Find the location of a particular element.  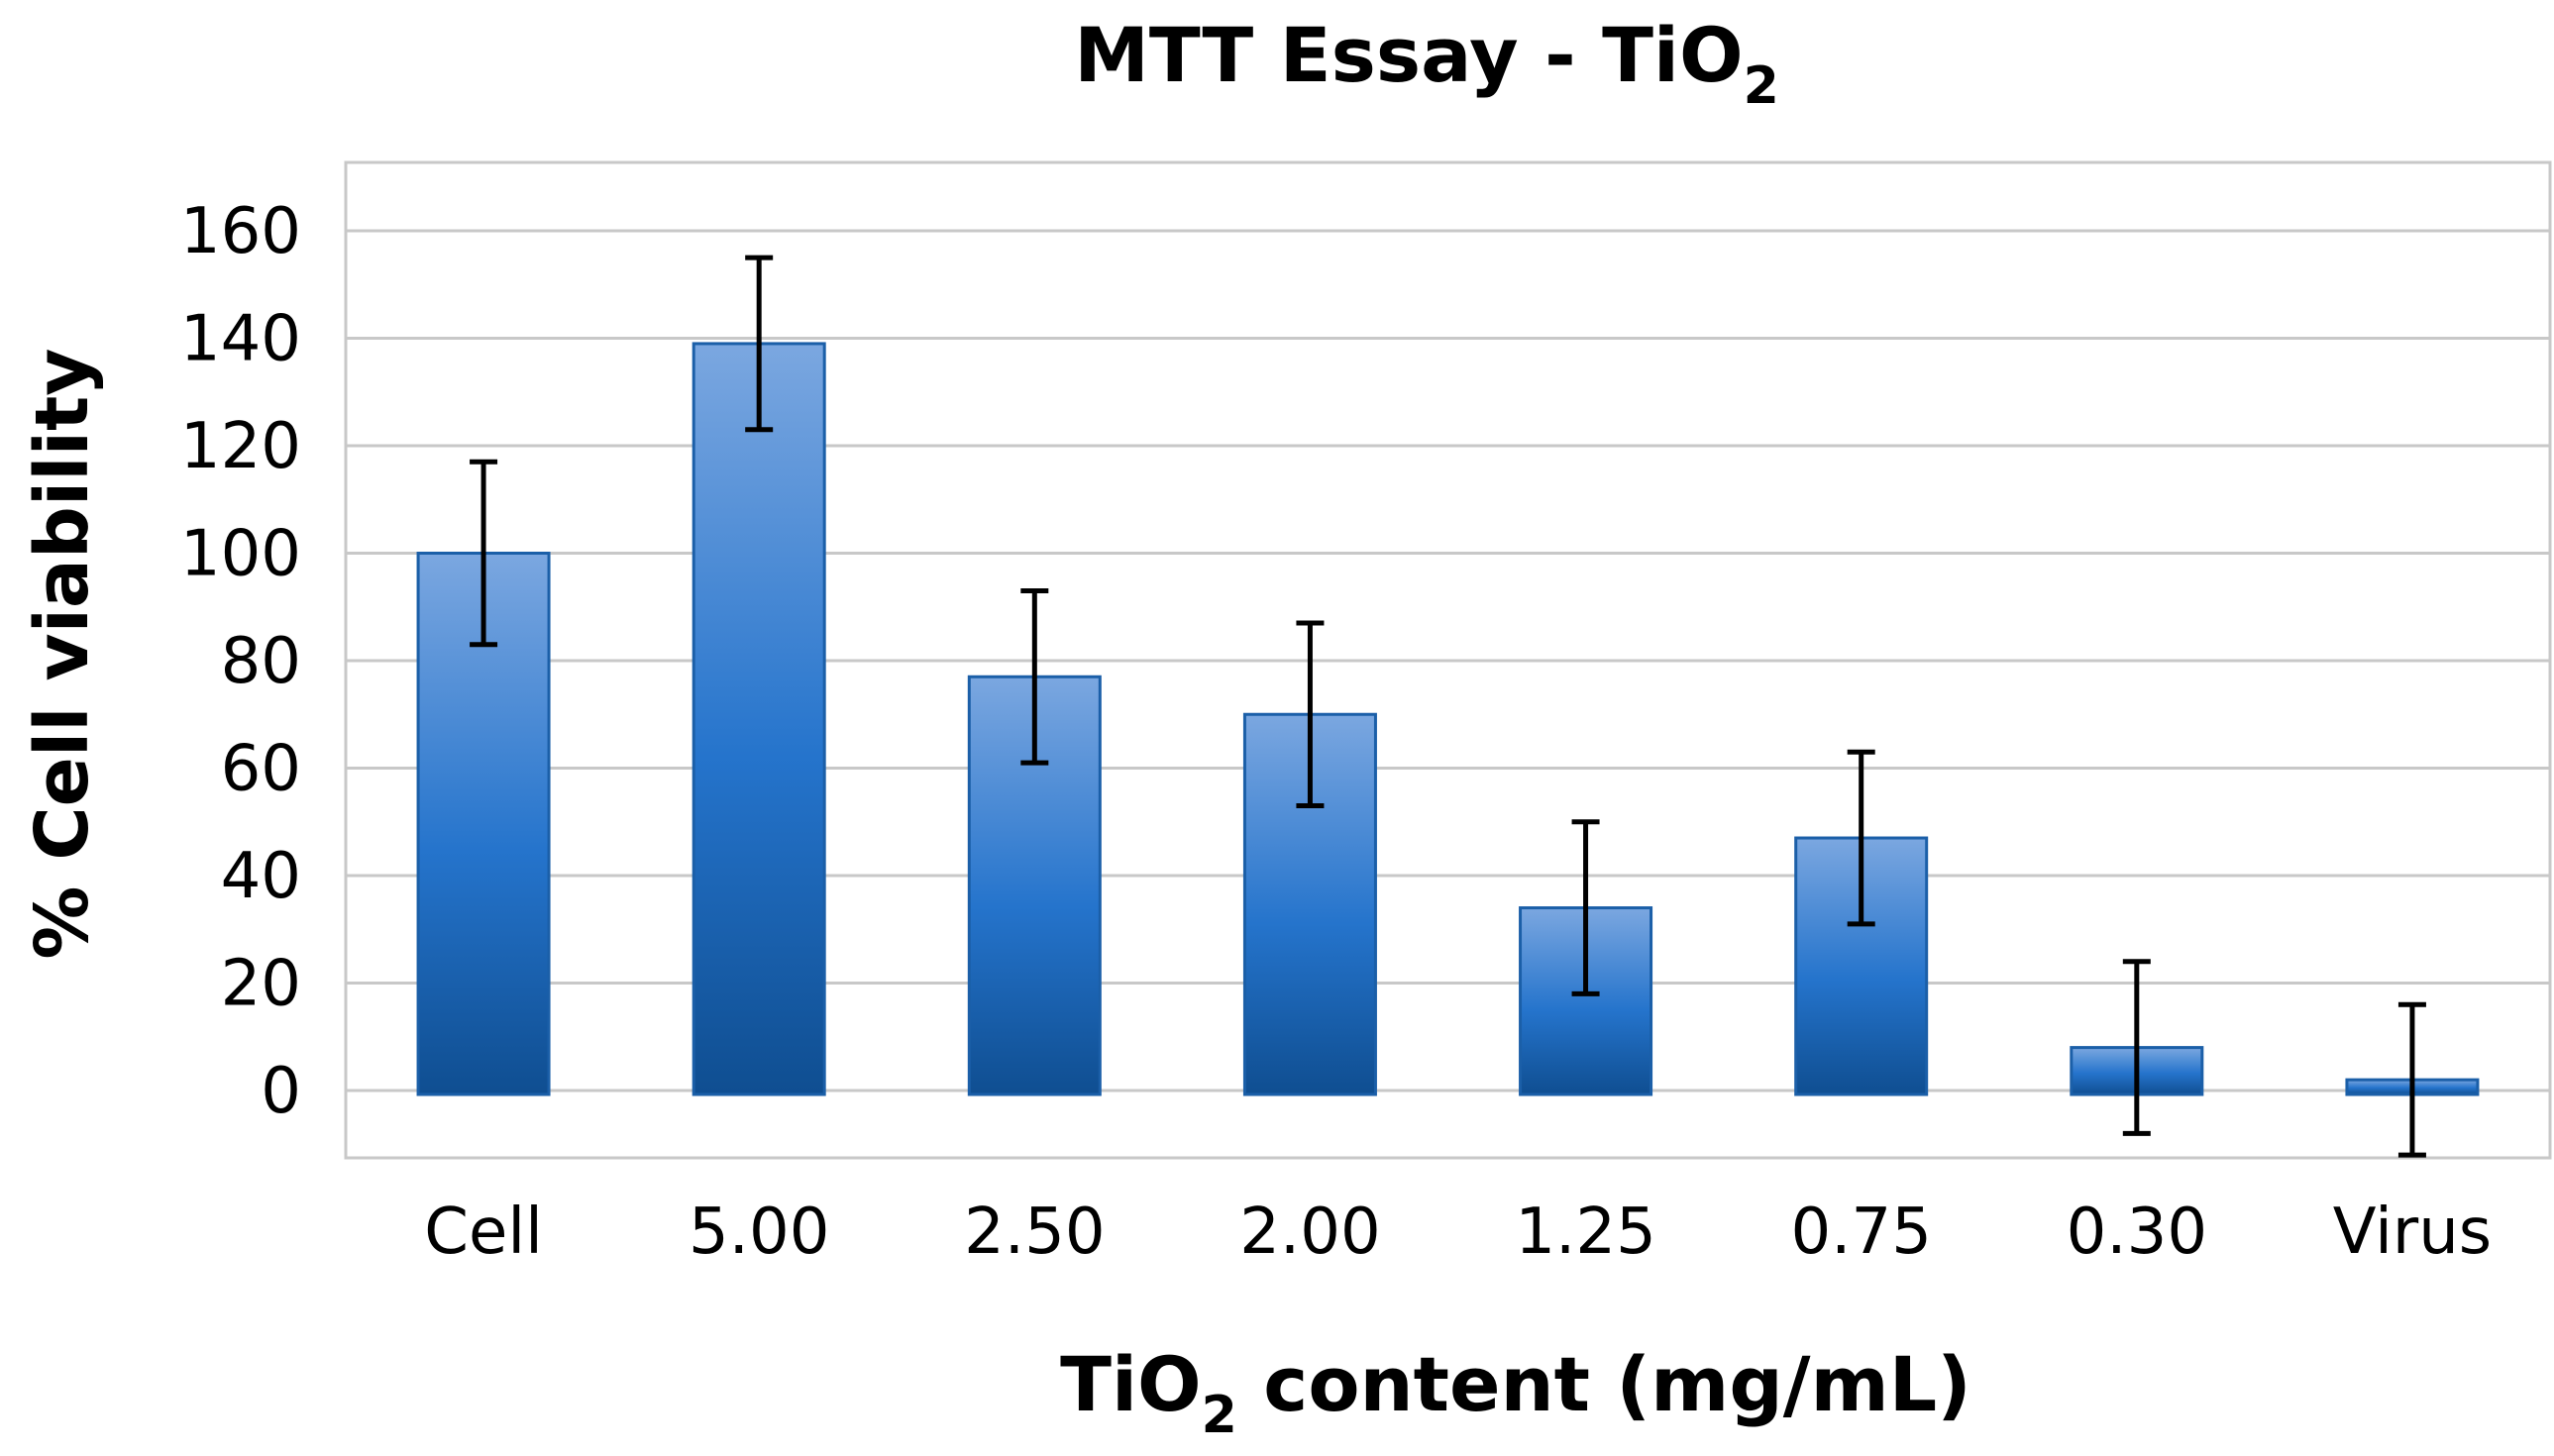

x-axis-title-prefix: TiO is located at coordinates (1131, 1384).